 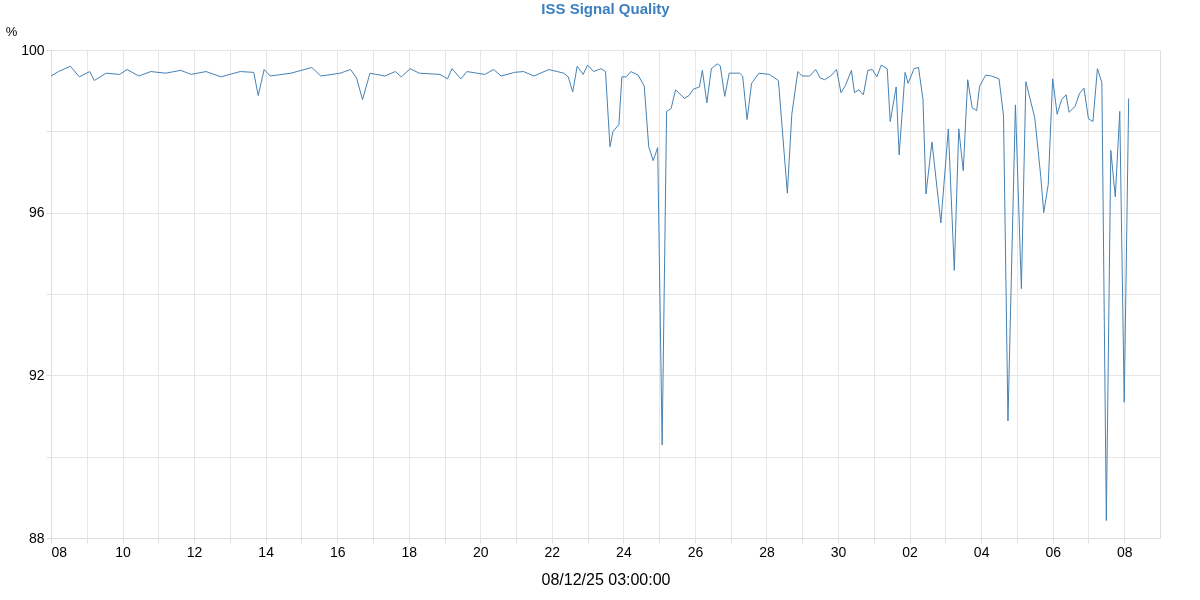 What do you see at coordinates (838, 551) in the screenshot?
I see `x-tick-label: 30` at bounding box center [838, 551].